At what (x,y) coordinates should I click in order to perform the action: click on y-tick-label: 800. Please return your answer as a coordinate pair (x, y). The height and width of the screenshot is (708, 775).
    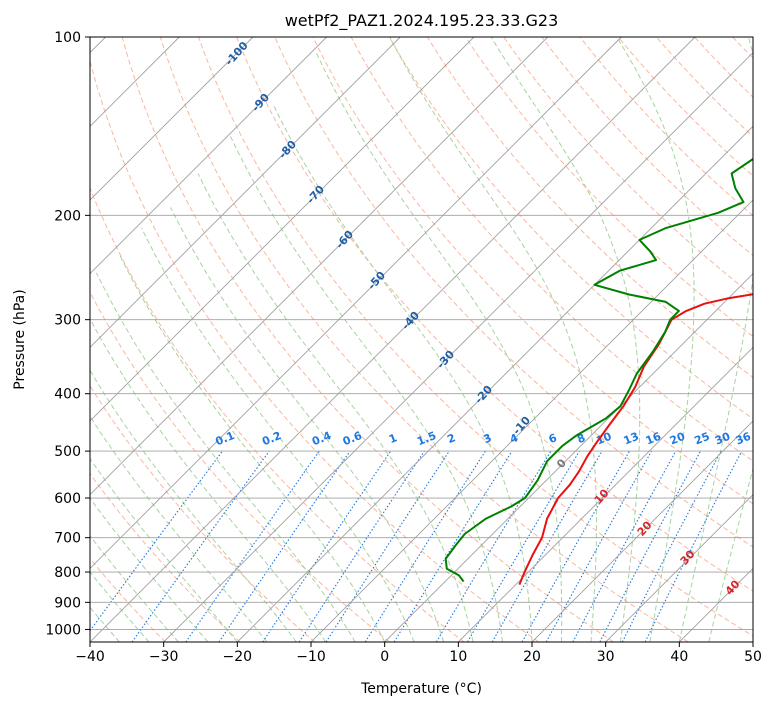
    Looking at the image, I should click on (67, 573).